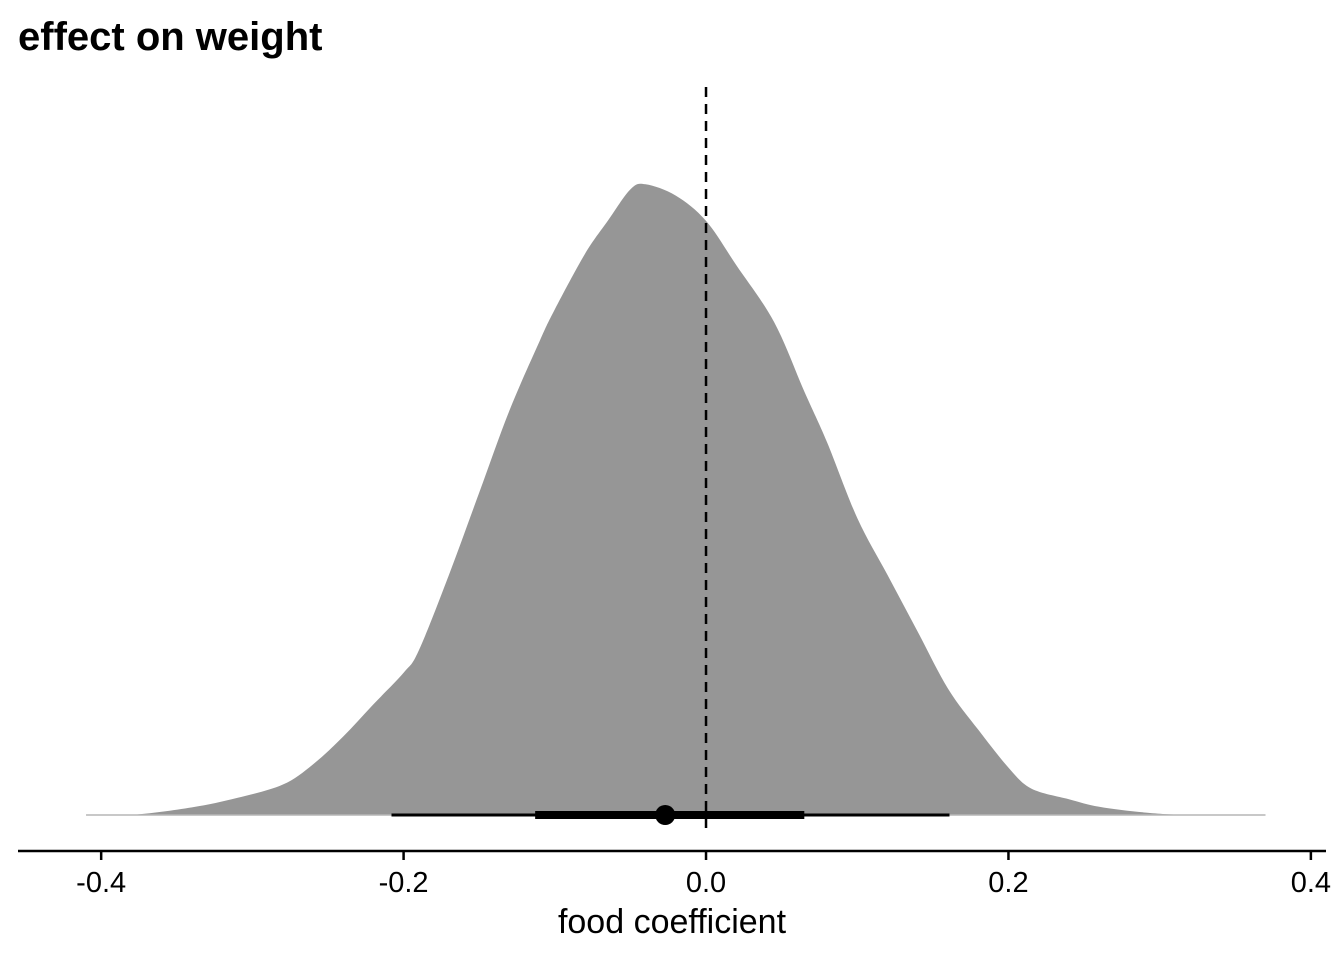 This screenshot has width=1344, height=960. Describe the element at coordinates (665, 815) in the screenshot. I see `point-estimate` at that location.